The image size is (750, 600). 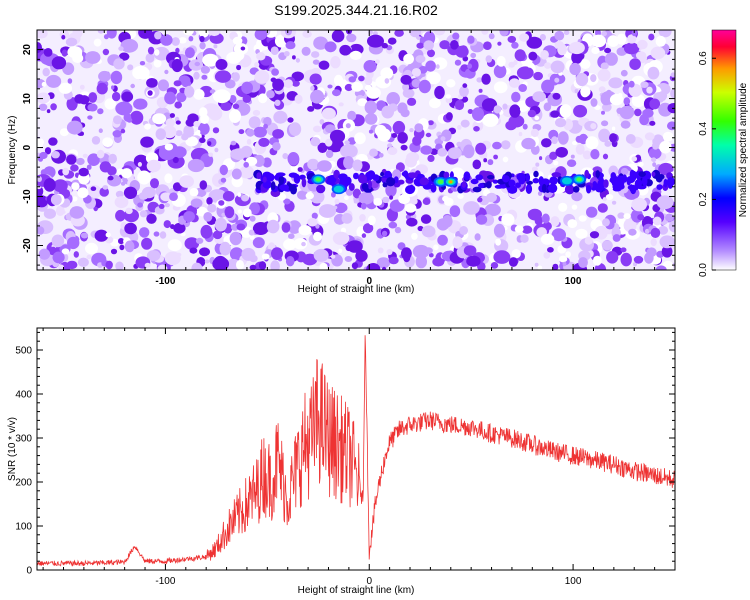 I want to click on y-tick-label: 20, so click(x=27, y=50).